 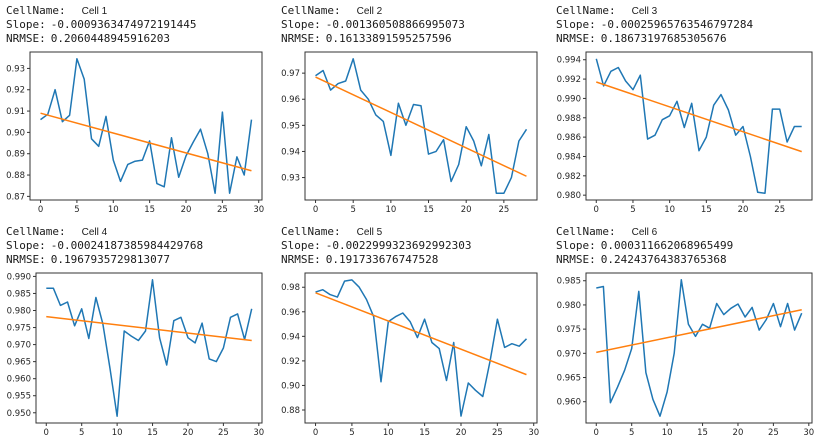 I want to click on svg-text: 0.95, so click(x=290, y=126).